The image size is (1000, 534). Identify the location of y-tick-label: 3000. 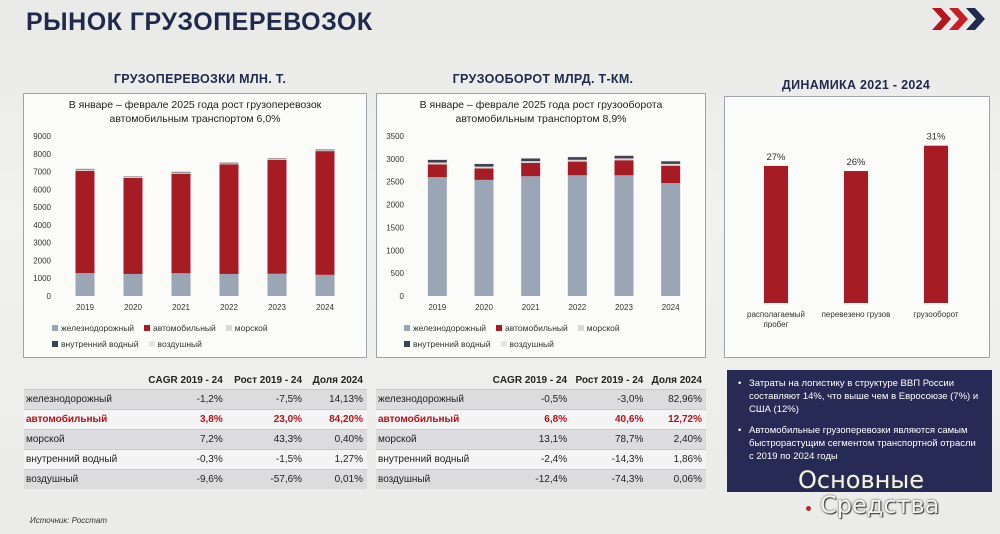
(42, 243).